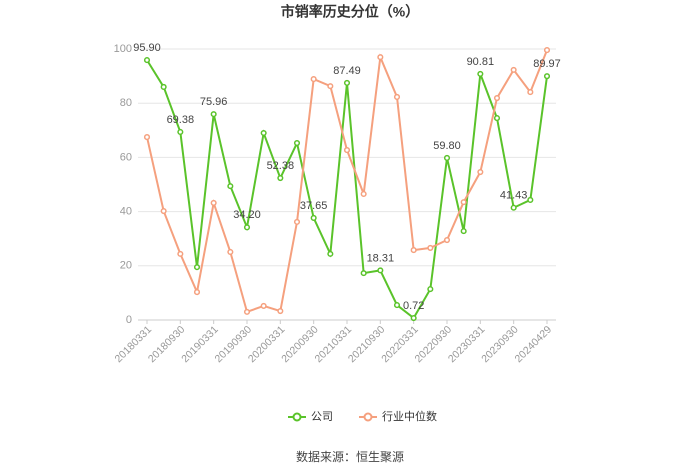  Describe the element at coordinates (126, 157) in the screenshot. I see `y-tick-label: 60` at that location.